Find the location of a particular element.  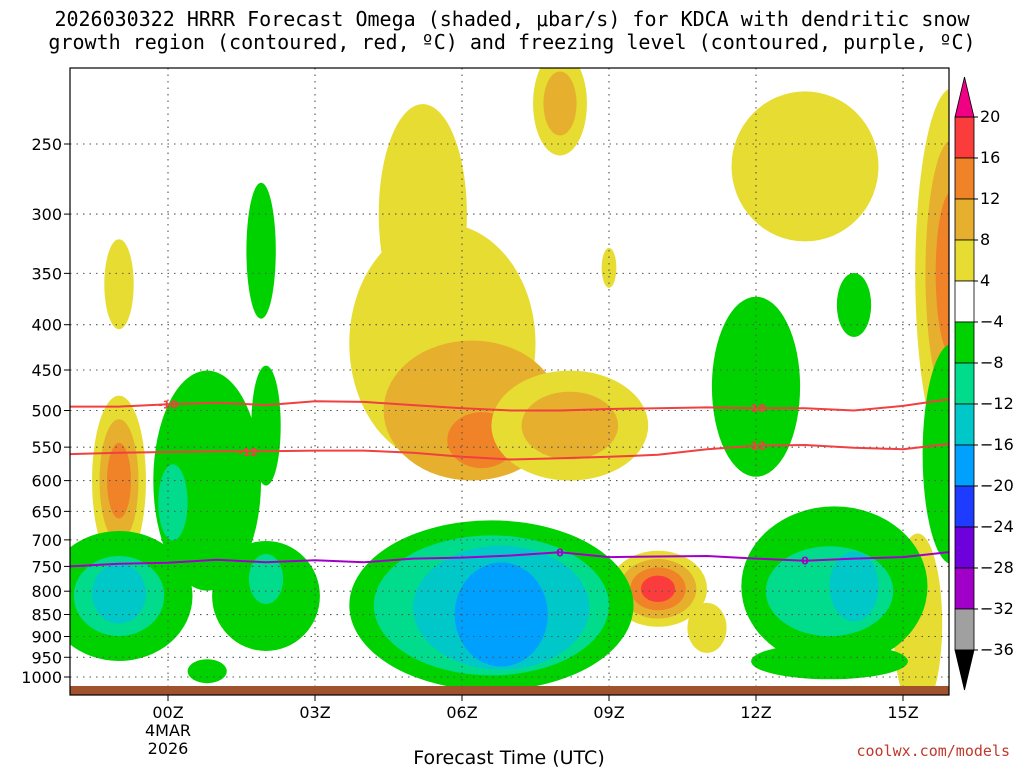

y-tick-label-450: 450 is located at coordinates (46, 370).